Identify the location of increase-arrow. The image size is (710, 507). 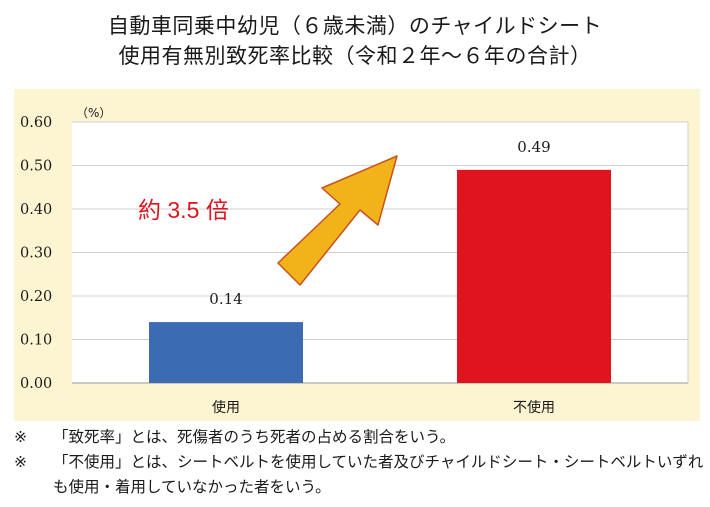
(337, 220).